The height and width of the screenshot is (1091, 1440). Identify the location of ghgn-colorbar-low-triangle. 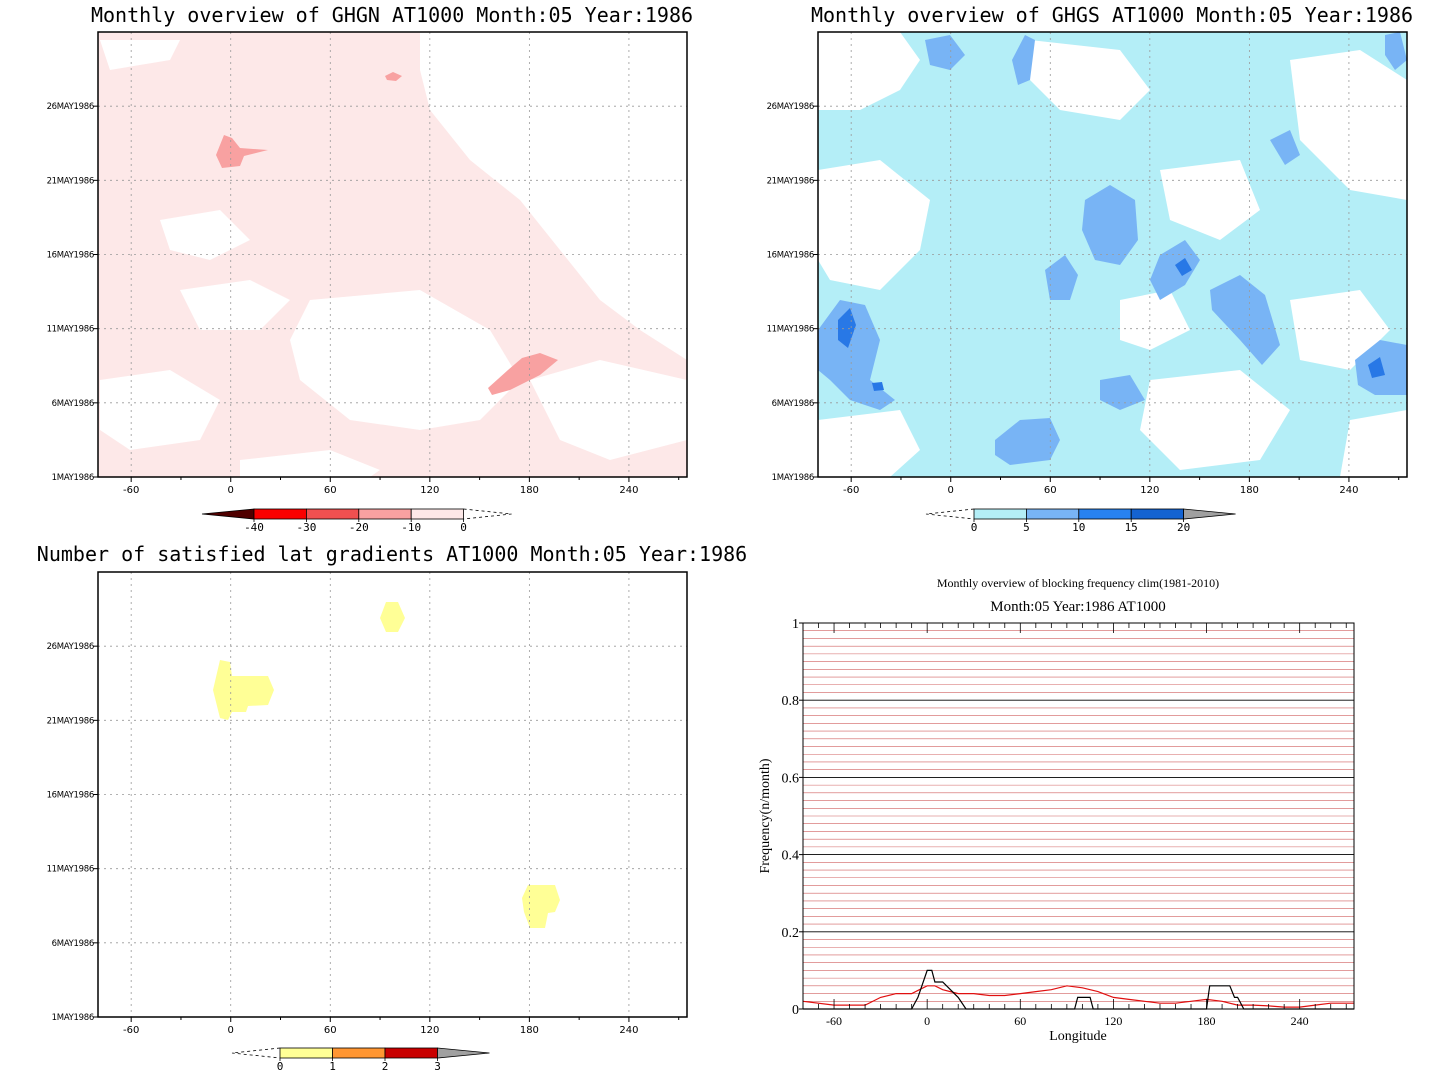
(228, 514).